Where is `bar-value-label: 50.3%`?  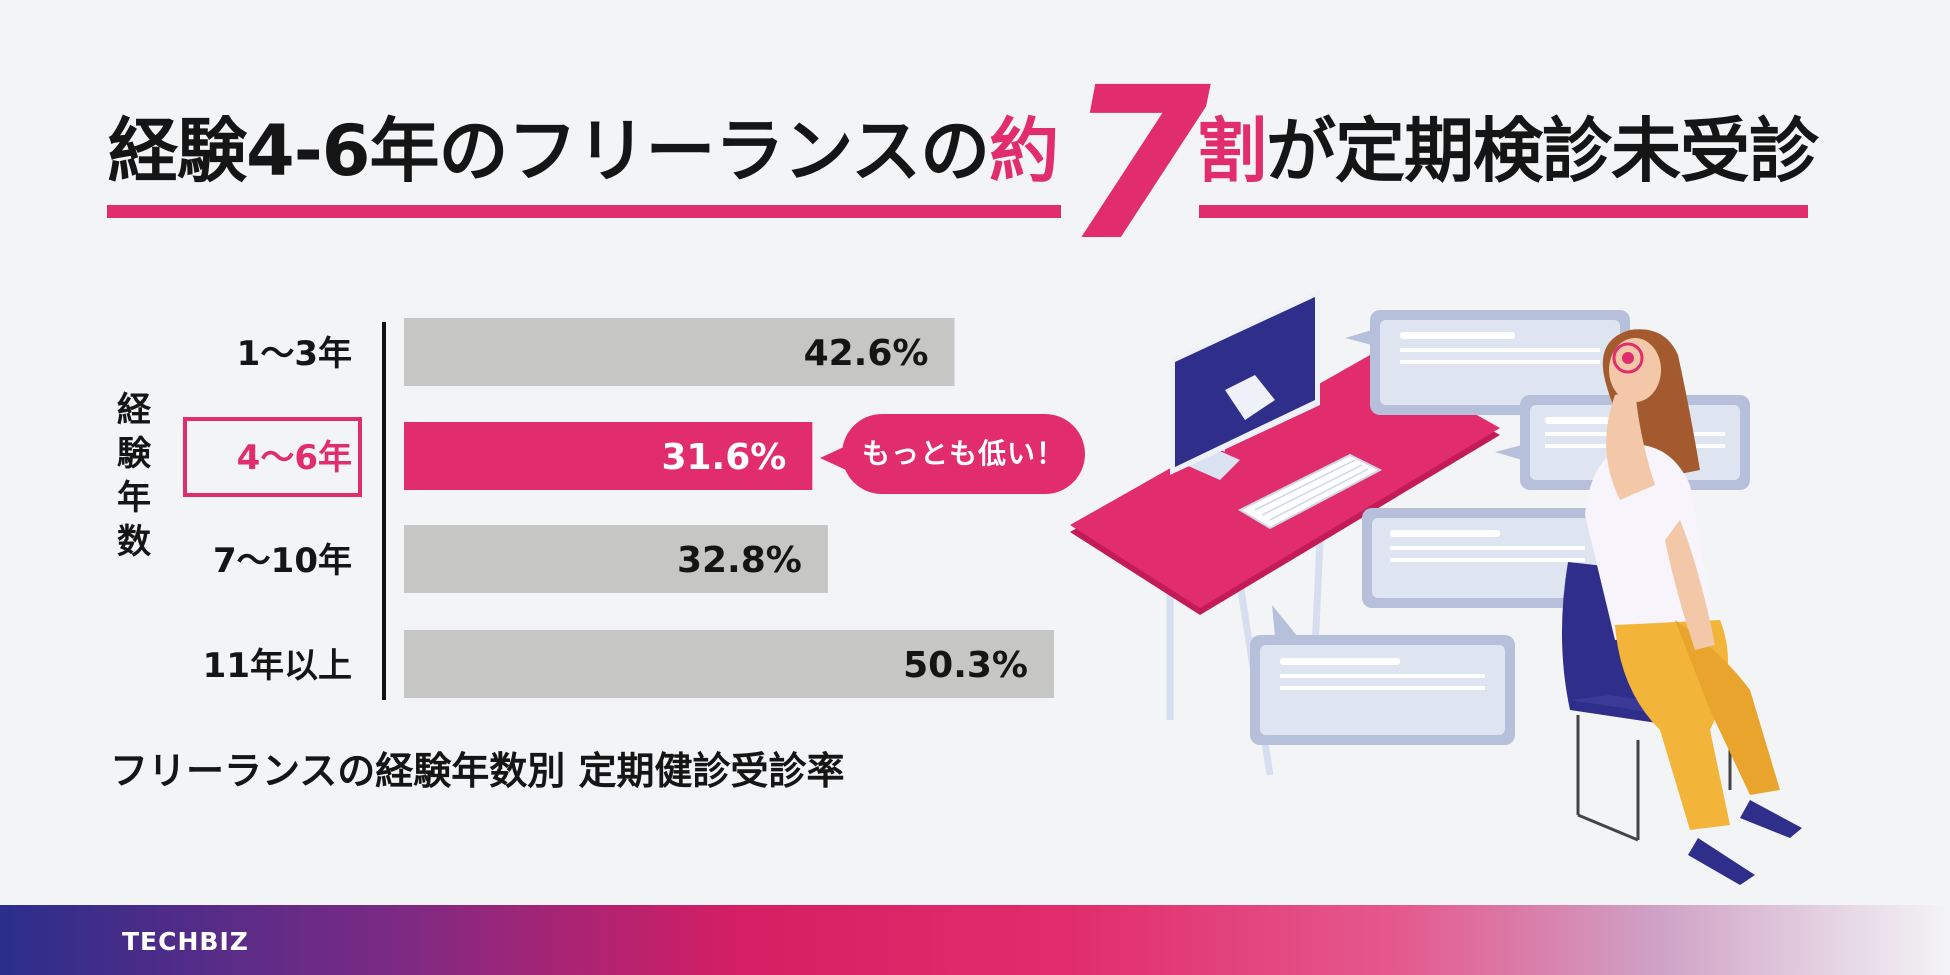
bar-value-label: 50.3% is located at coordinates (965, 665).